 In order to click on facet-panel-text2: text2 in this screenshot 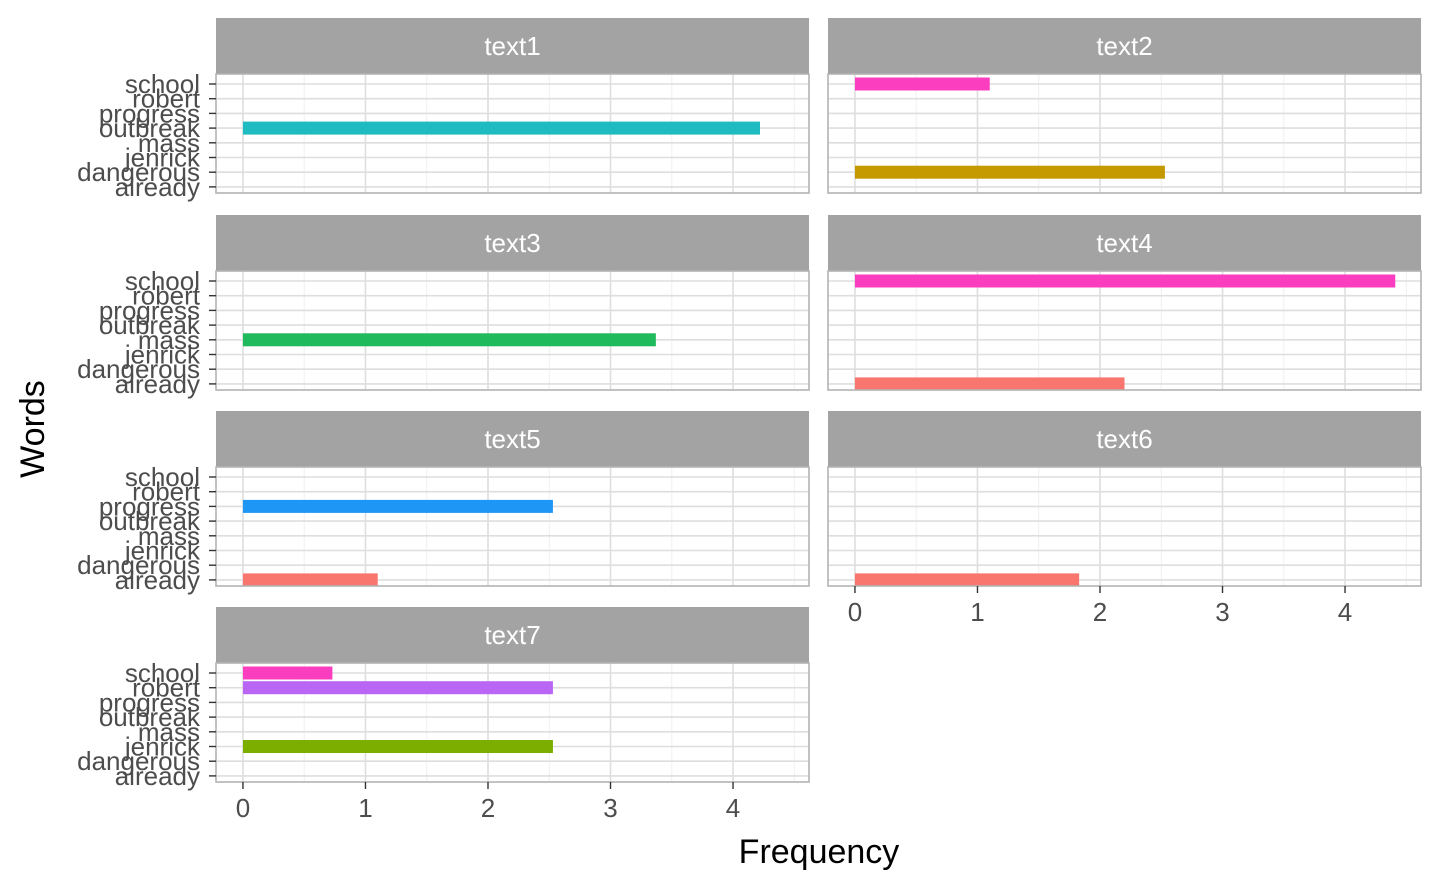, I will do `click(1124, 106)`.